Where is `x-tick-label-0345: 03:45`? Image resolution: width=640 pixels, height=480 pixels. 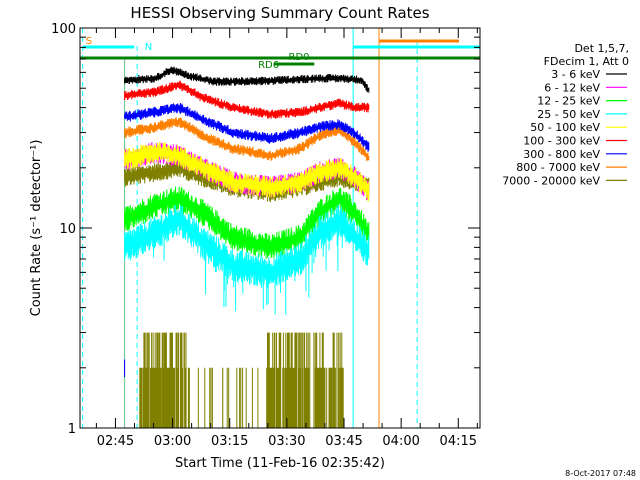
x-tick-label-0345: 03:45 is located at coordinates (343, 441).